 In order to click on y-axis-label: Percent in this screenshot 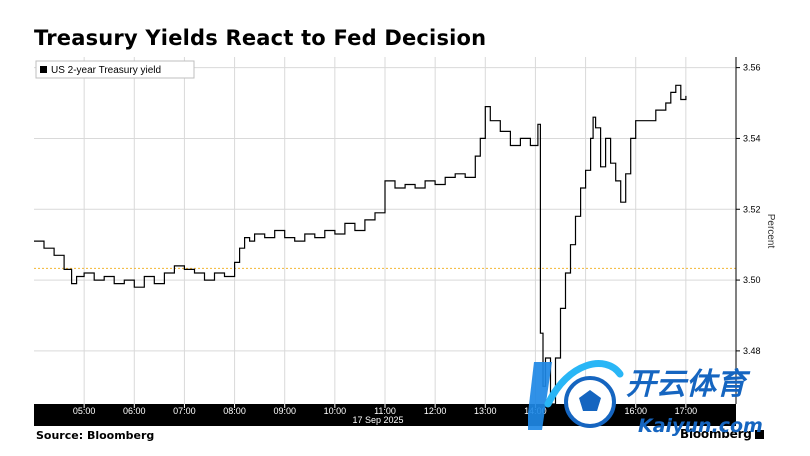, I will do `click(770, 231)`.